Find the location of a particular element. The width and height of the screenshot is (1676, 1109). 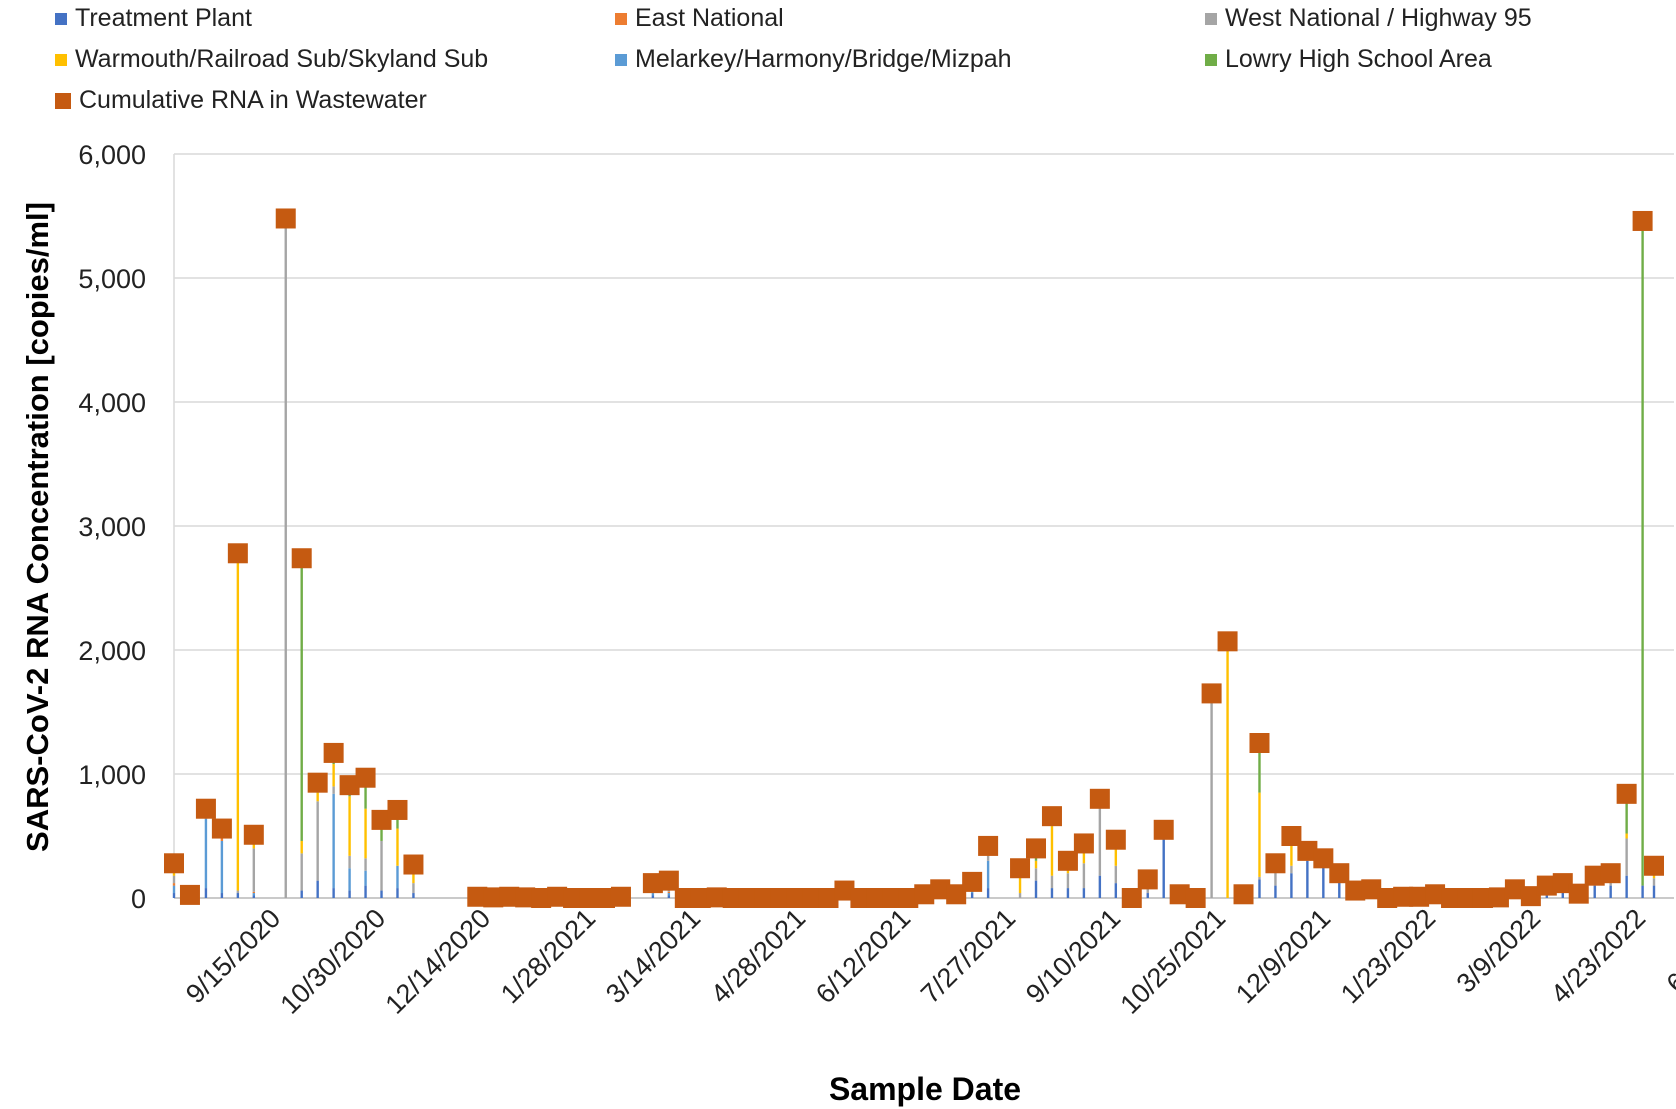

x-tick-label: 9/15/2020 is located at coordinates (233, 956).